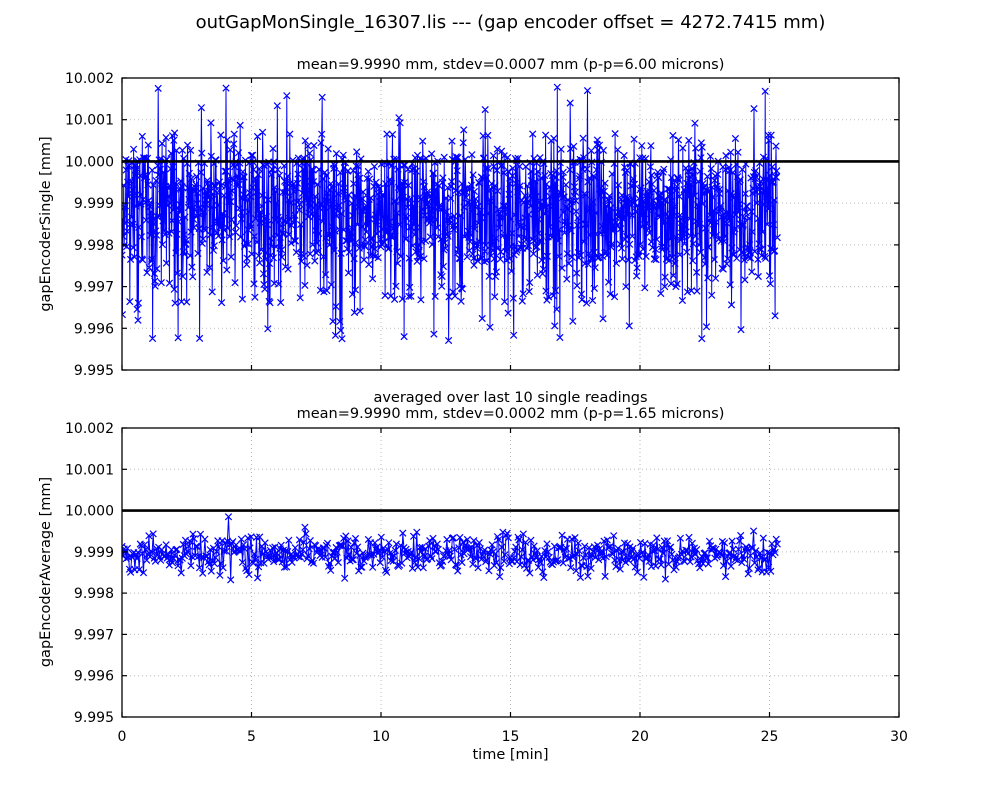 The width and height of the screenshot is (1000, 800). I want to click on x-tick-label: 25, so click(770, 737).